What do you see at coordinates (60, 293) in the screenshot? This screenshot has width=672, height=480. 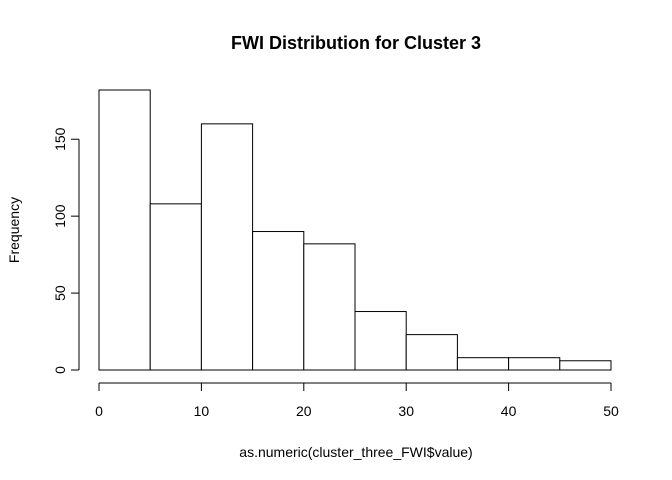 I see `y-tick-label: 50` at bounding box center [60, 293].